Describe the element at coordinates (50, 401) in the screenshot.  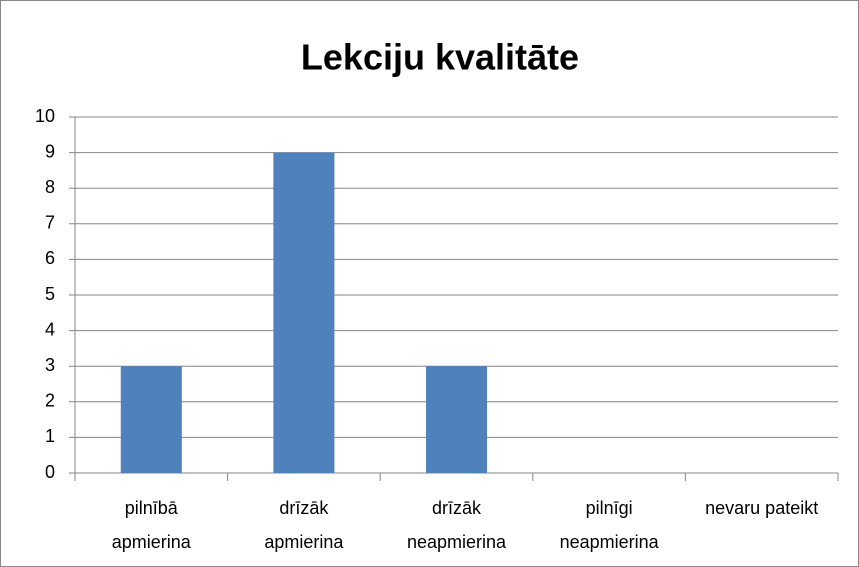
I see `y-tick-label: 2` at that location.